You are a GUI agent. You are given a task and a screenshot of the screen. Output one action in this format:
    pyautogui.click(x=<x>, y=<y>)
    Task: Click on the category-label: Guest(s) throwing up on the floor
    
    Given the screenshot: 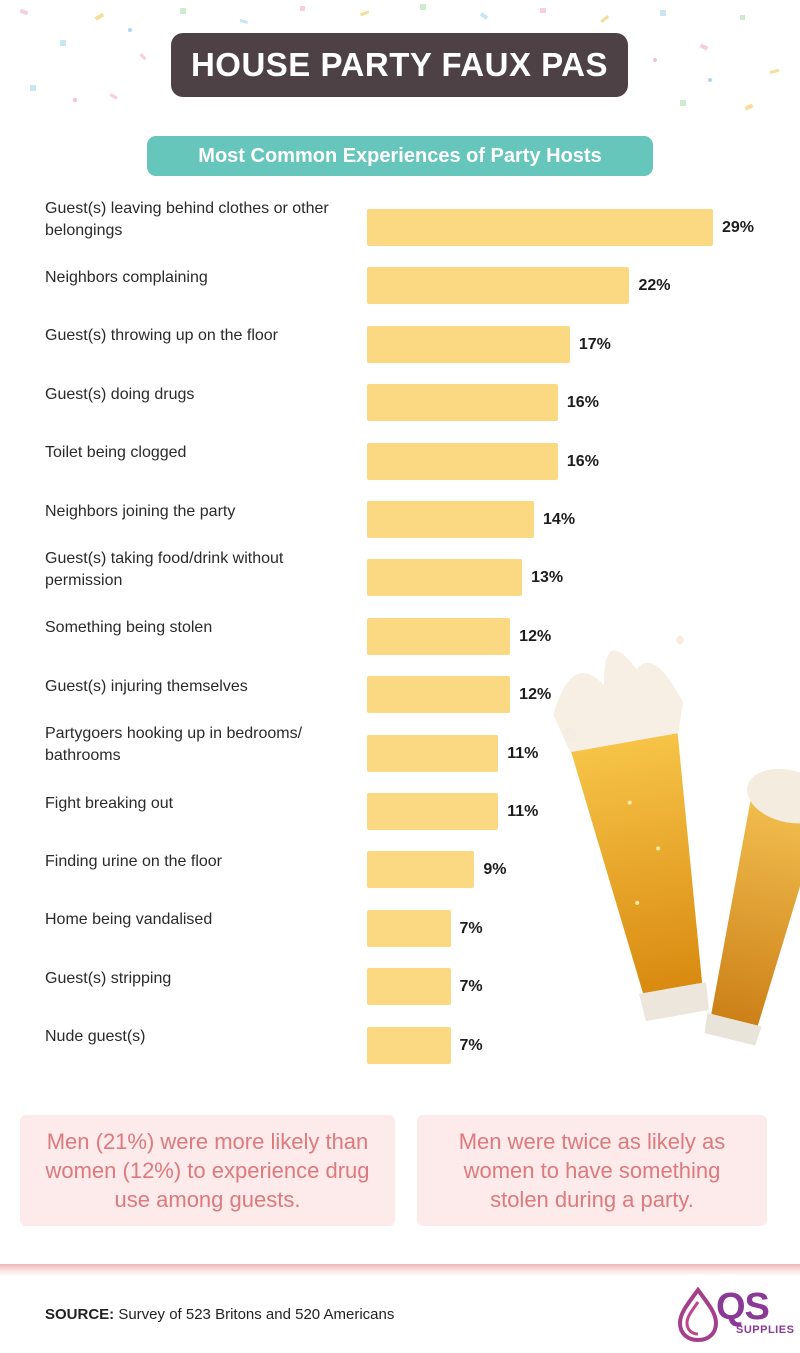 What is the action you would take?
    pyautogui.click(x=162, y=336)
    